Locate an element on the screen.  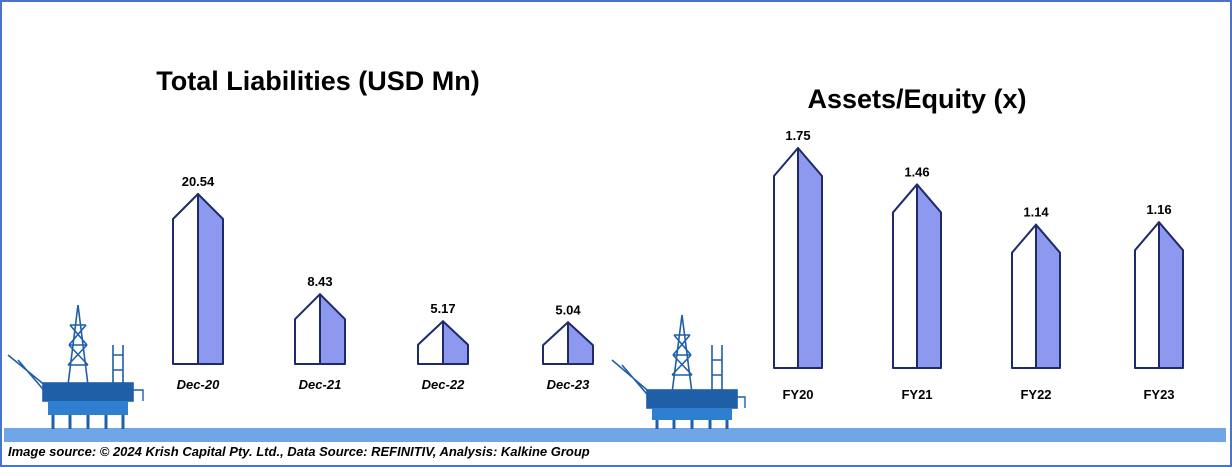
data-label: 20.54 is located at coordinates (198, 181).